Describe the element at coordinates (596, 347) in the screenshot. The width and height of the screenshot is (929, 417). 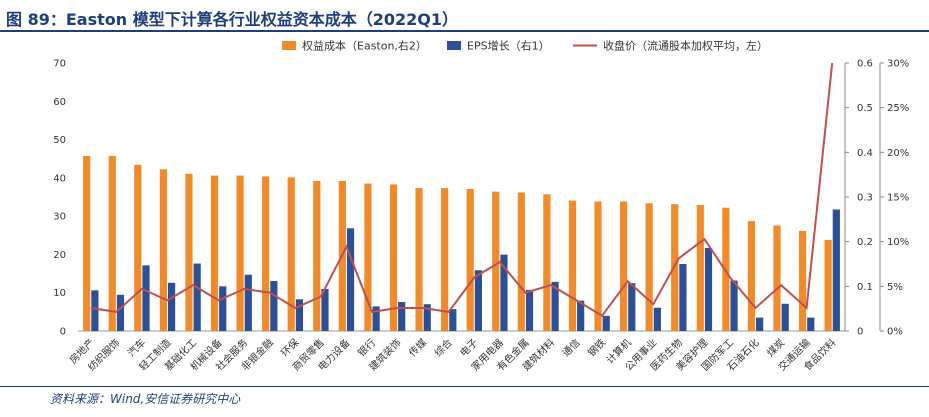
I see `category-label: 钢铁` at that location.